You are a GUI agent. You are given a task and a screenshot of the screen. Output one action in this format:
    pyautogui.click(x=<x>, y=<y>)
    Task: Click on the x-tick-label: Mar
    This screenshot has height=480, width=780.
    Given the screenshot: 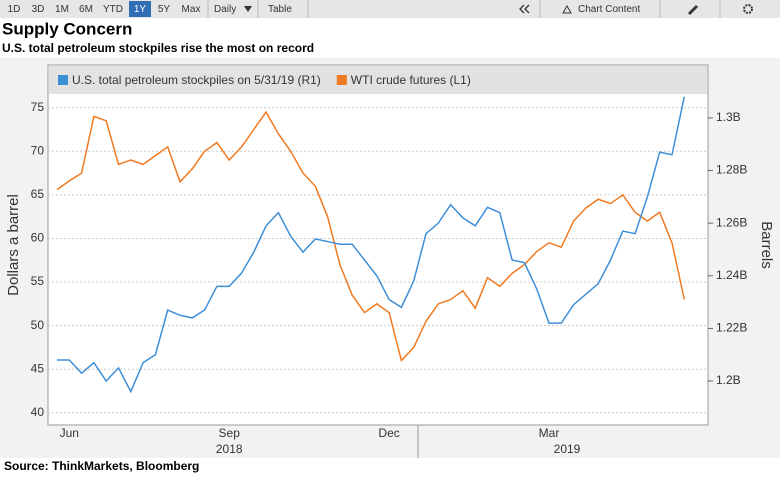 What is the action you would take?
    pyautogui.click(x=549, y=433)
    